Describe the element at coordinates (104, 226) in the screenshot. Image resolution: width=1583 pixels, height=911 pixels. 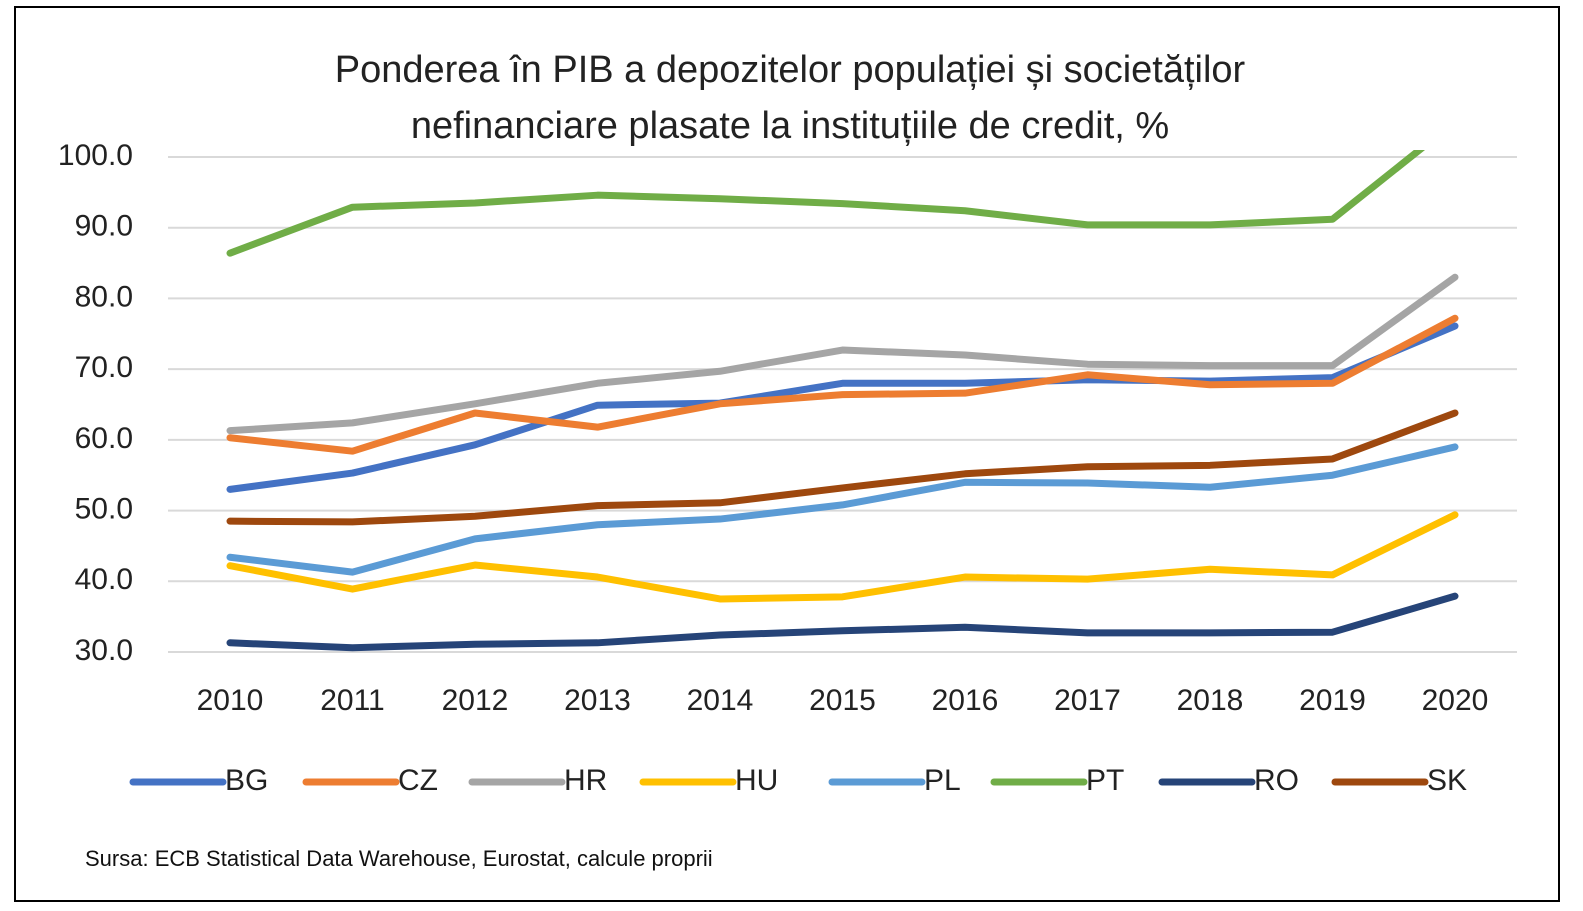
I see `y-tick-label: 90.0` at that location.